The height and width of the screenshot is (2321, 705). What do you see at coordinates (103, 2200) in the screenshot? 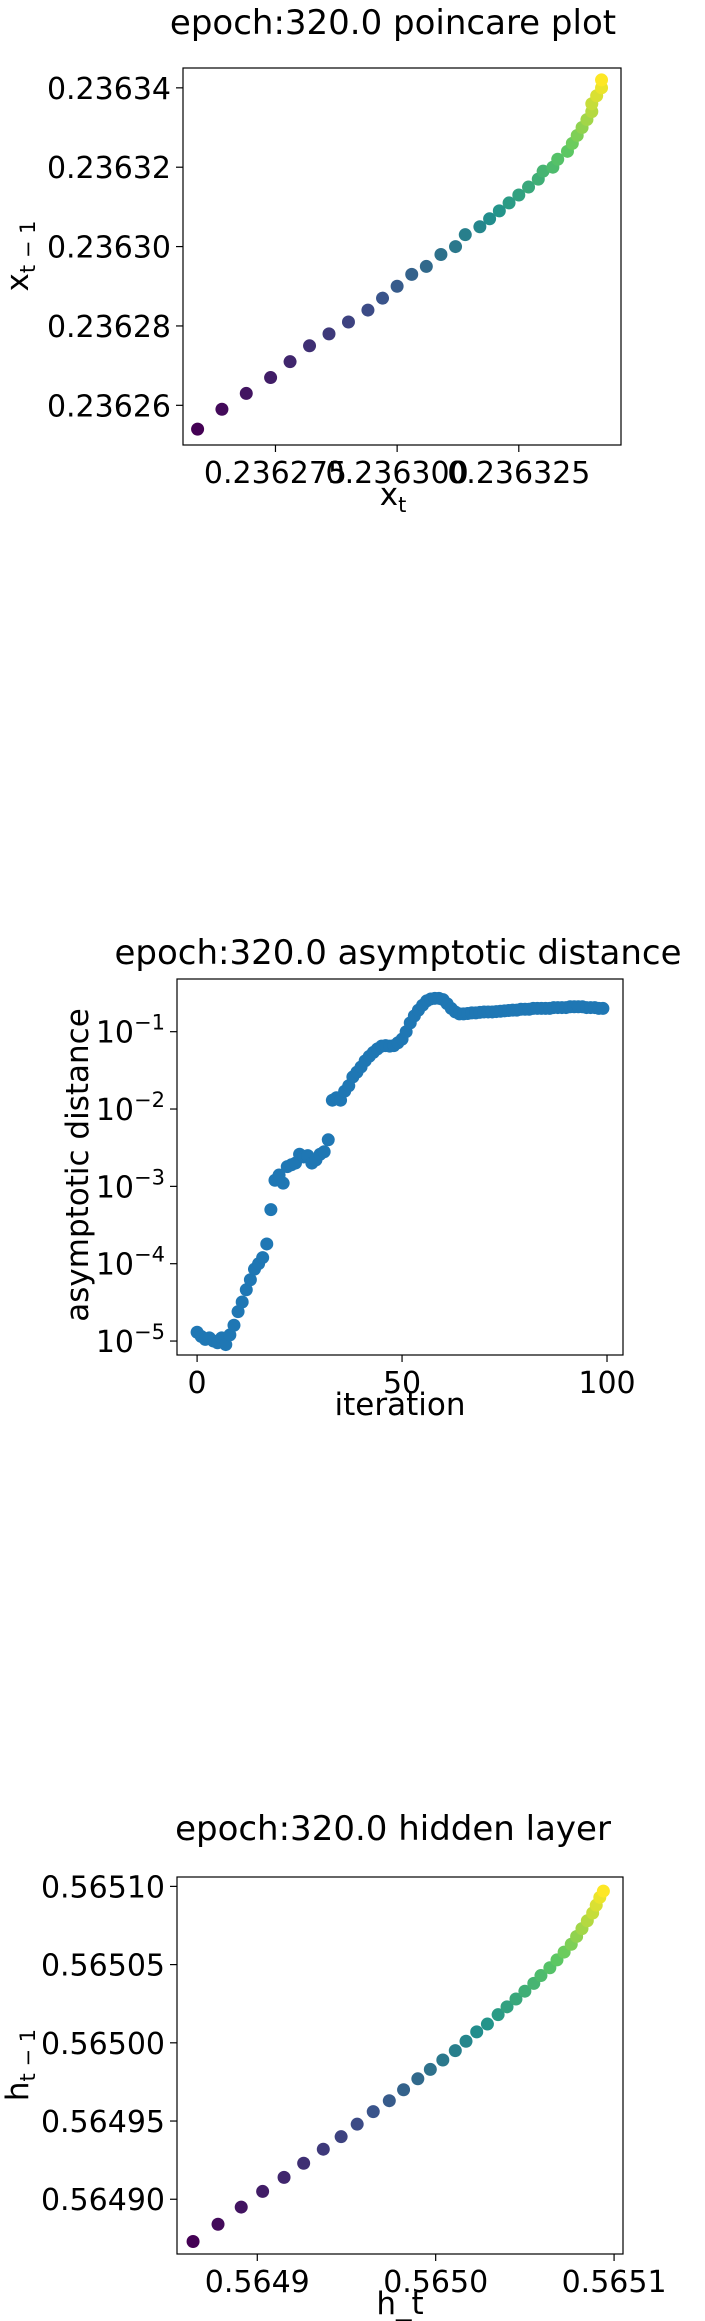
I see `y-tick-label: 0.56490` at bounding box center [103, 2200].